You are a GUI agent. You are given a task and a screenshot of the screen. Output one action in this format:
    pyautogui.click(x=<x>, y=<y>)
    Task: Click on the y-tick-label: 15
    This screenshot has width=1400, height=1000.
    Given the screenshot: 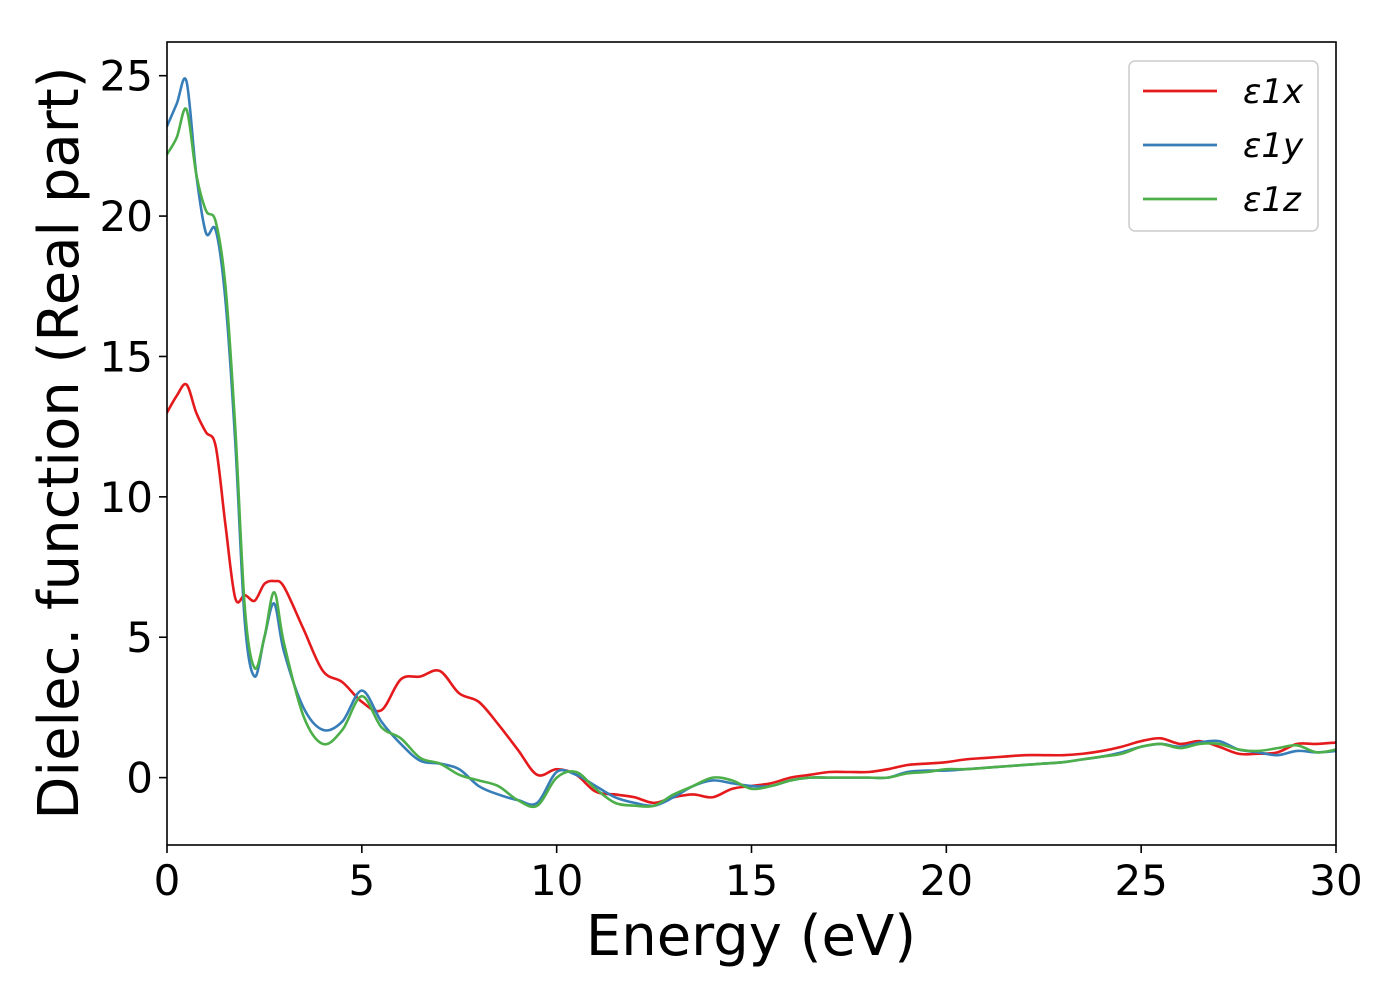 What is the action you would take?
    pyautogui.click(x=126, y=356)
    